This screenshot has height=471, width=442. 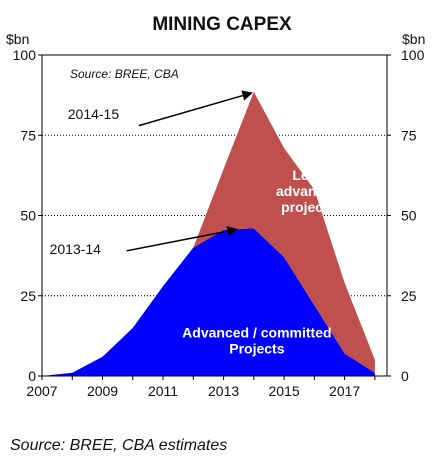 What do you see at coordinates (222, 24) in the screenshot?
I see `chart-title: MINING CAPEX` at bounding box center [222, 24].